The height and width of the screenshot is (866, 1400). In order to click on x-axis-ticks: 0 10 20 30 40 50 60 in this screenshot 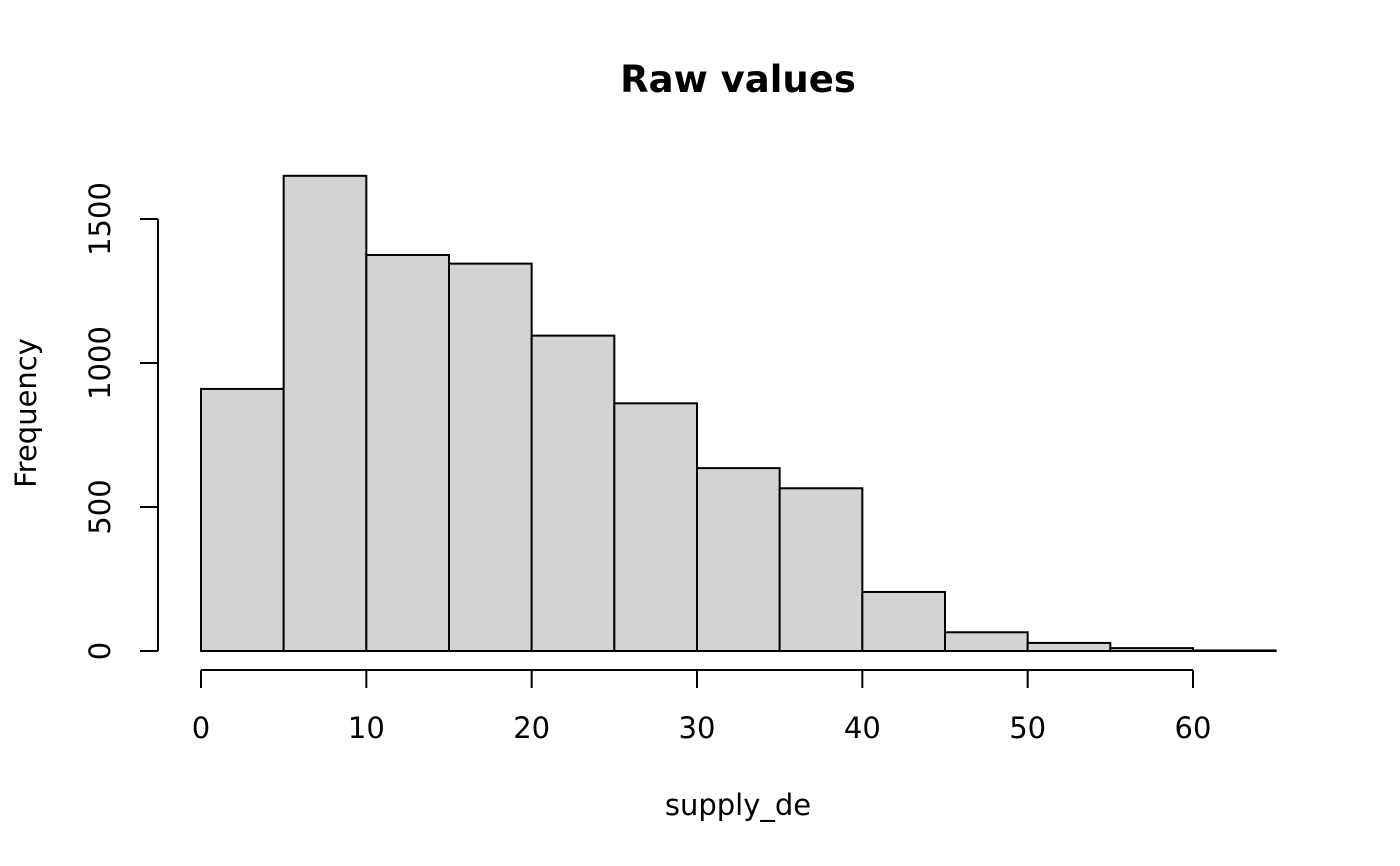, I will do `click(702, 707)`.